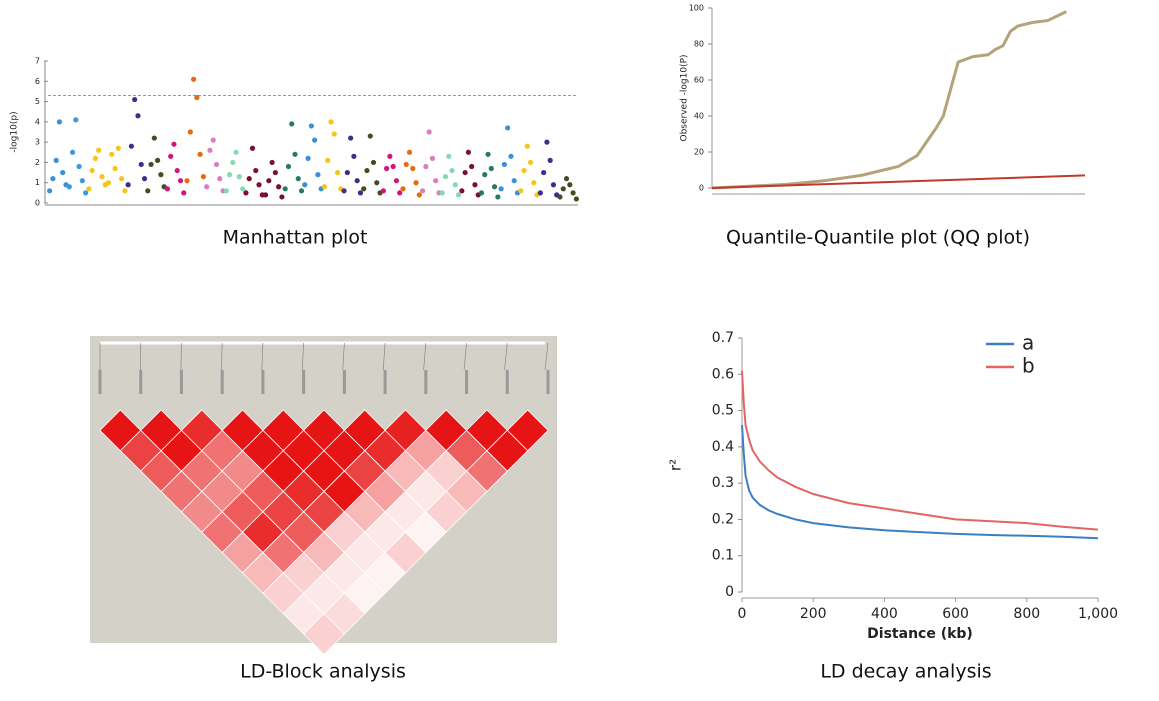 This screenshot has width=1159, height=701. I want to click on y-tick-label: 100, so click(696, 8).